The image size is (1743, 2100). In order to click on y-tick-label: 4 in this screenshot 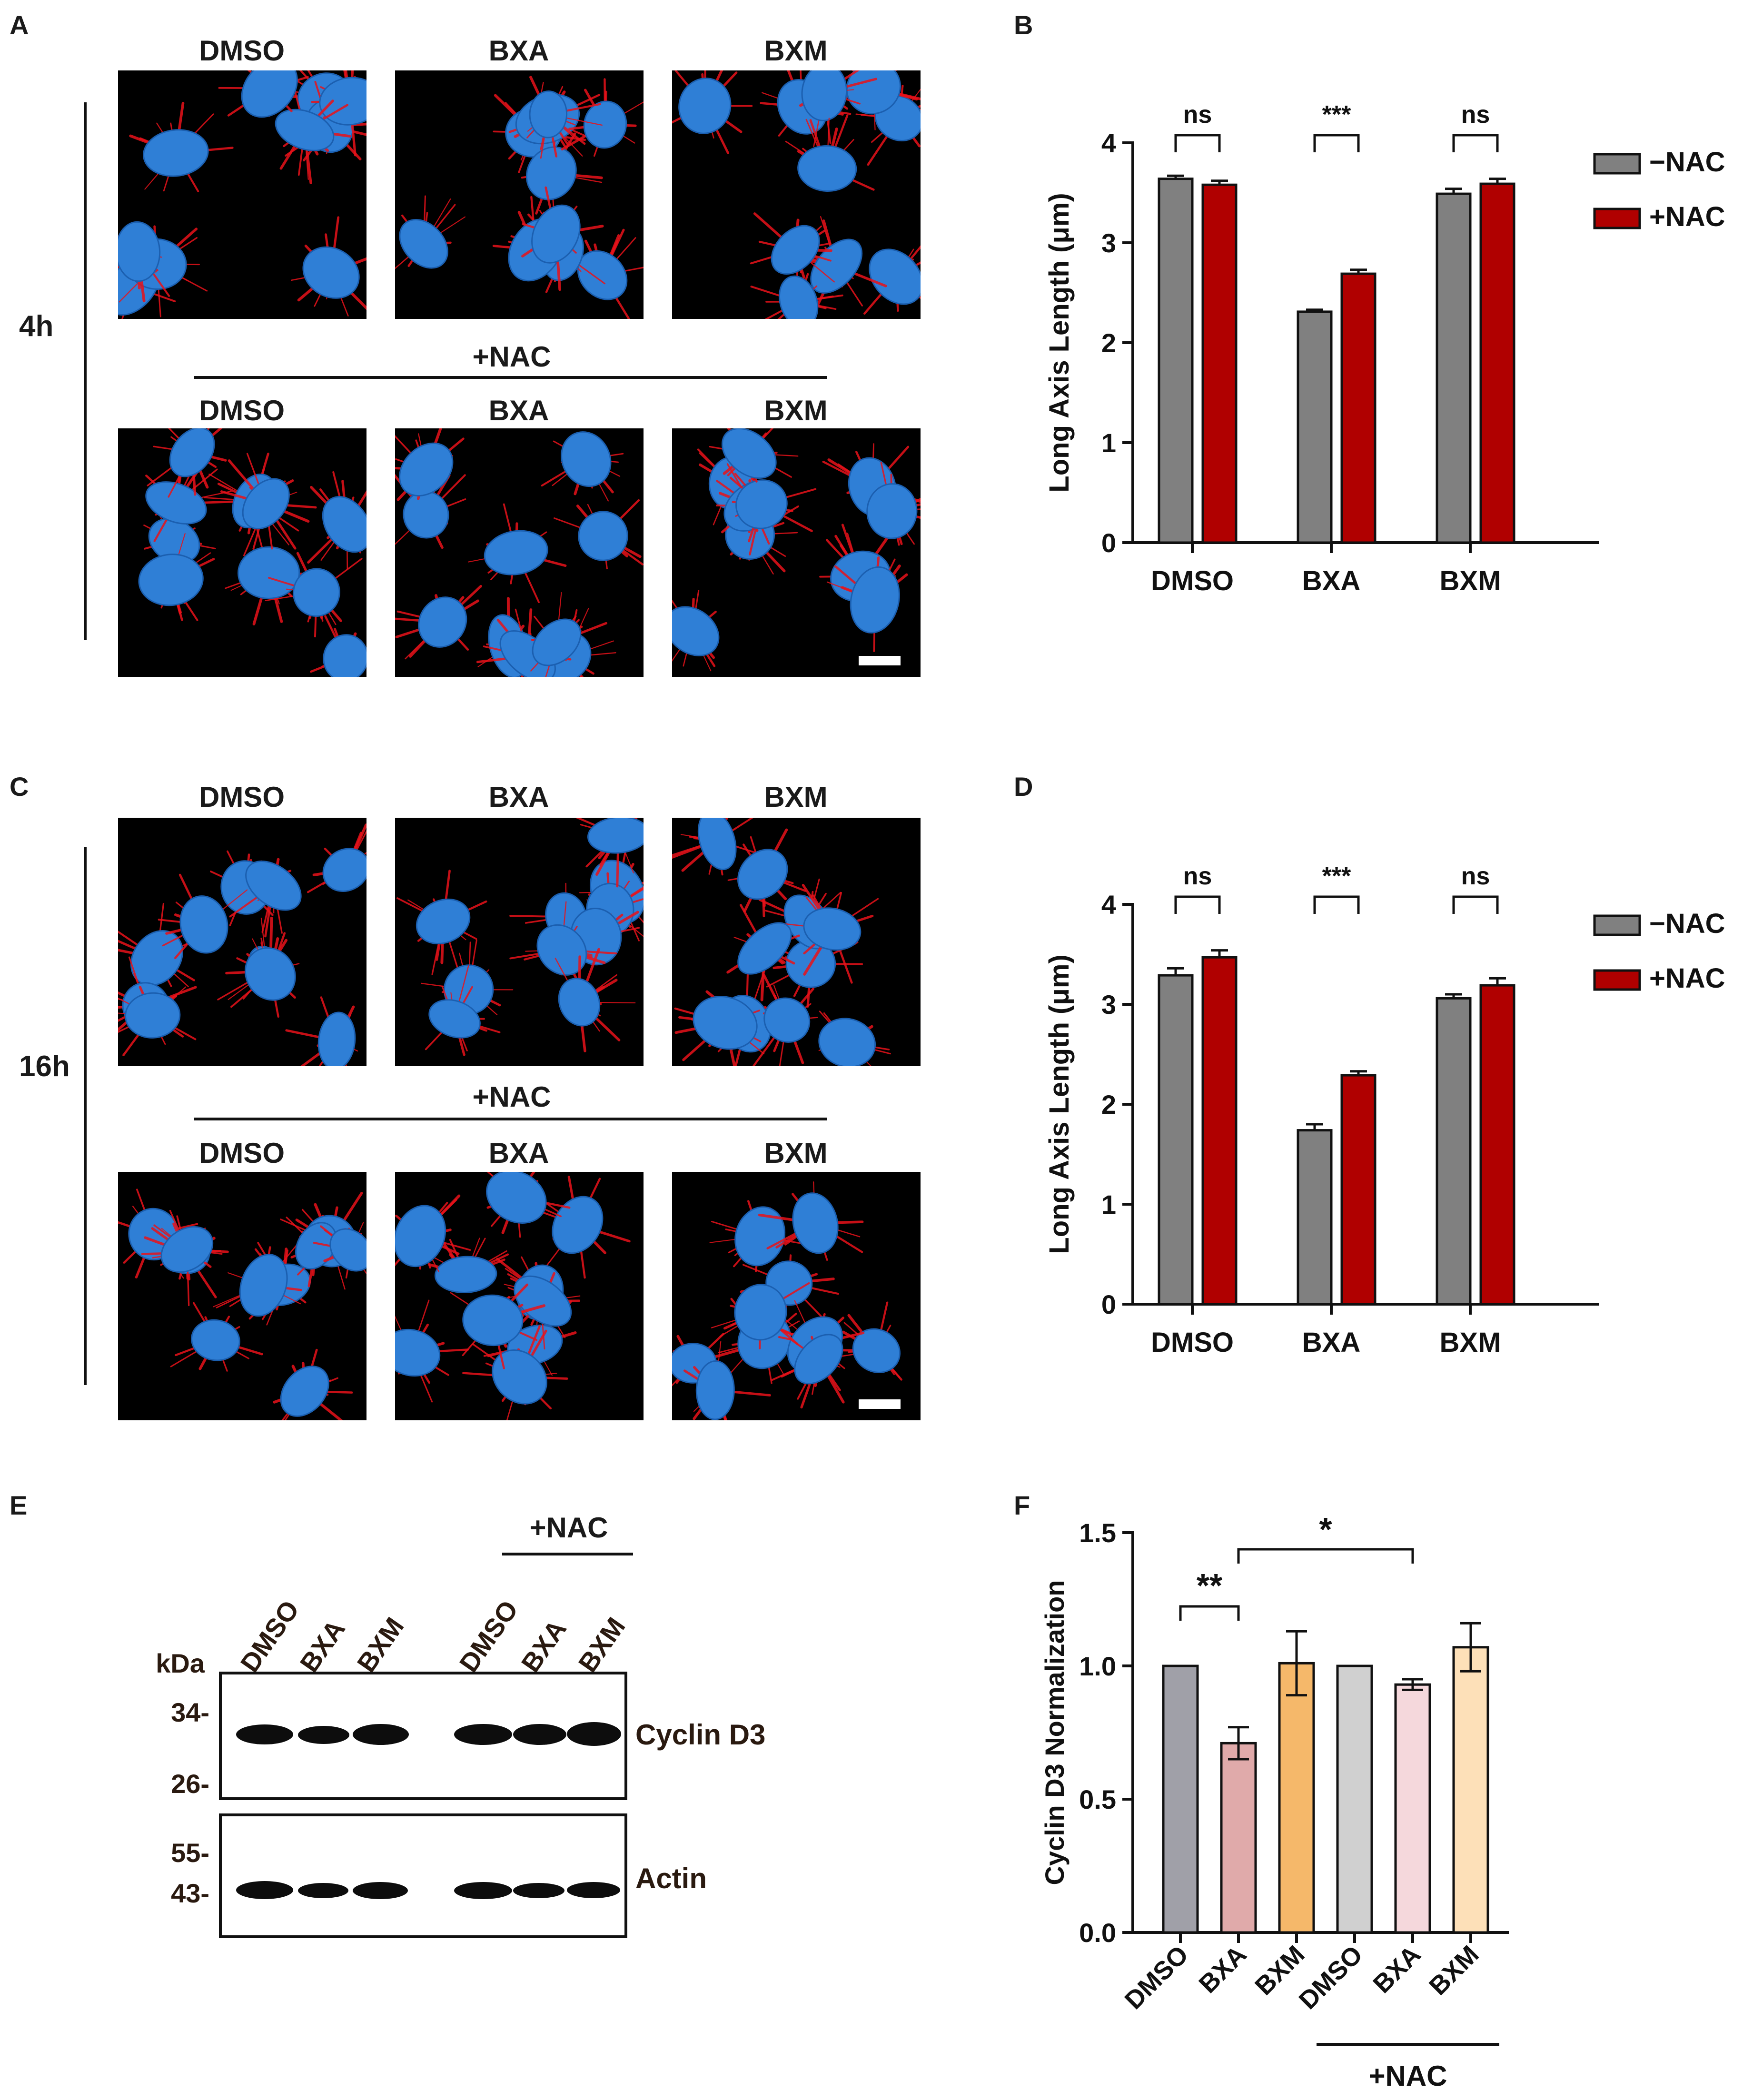, I will do `click(1108, 143)`.